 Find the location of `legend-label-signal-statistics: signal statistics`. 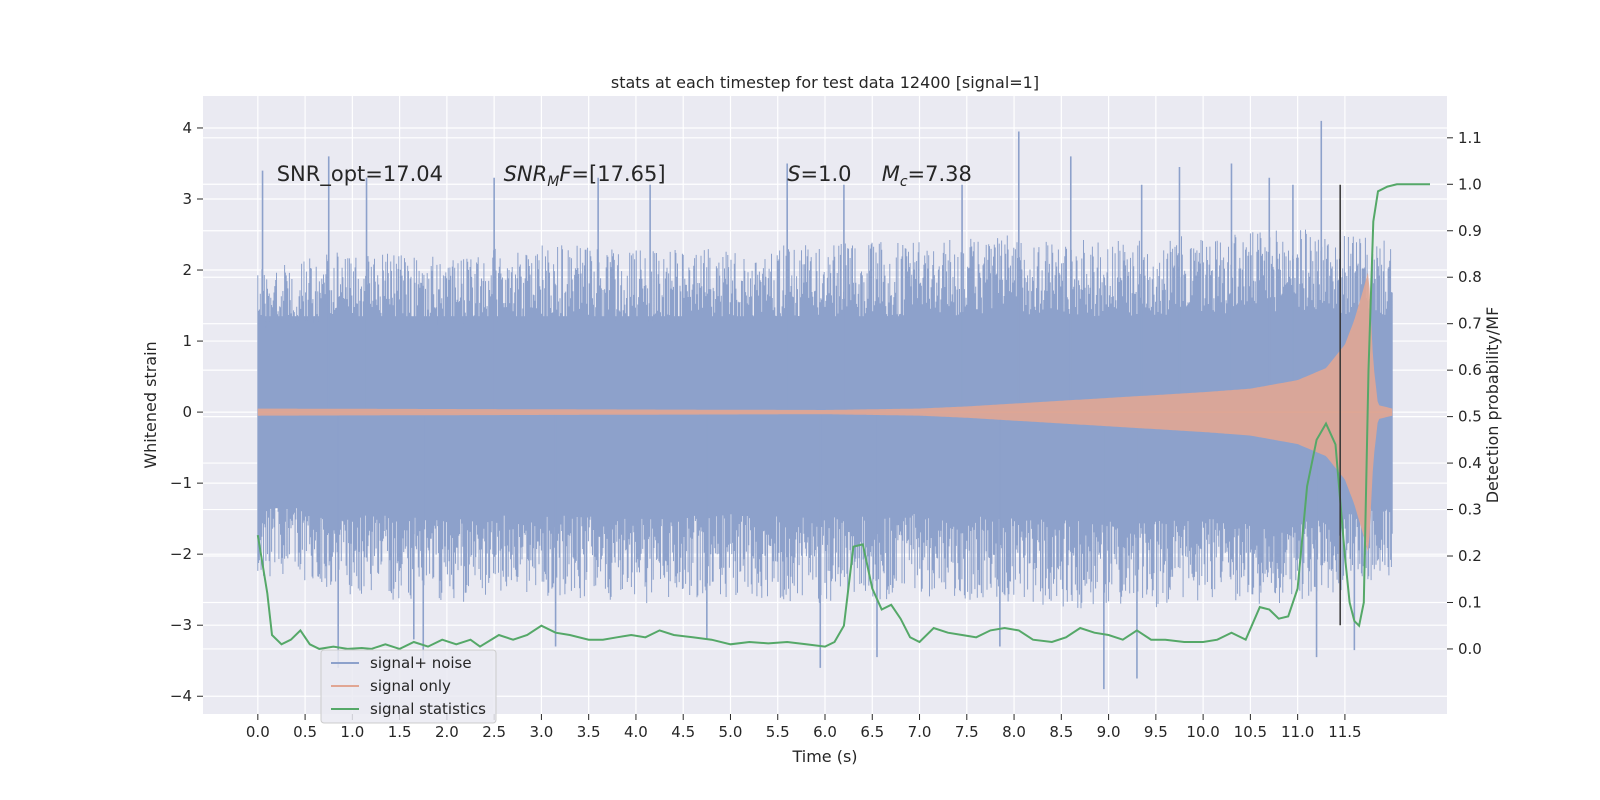

legend-label-signal-statistics: signal statistics is located at coordinates (428, 709).